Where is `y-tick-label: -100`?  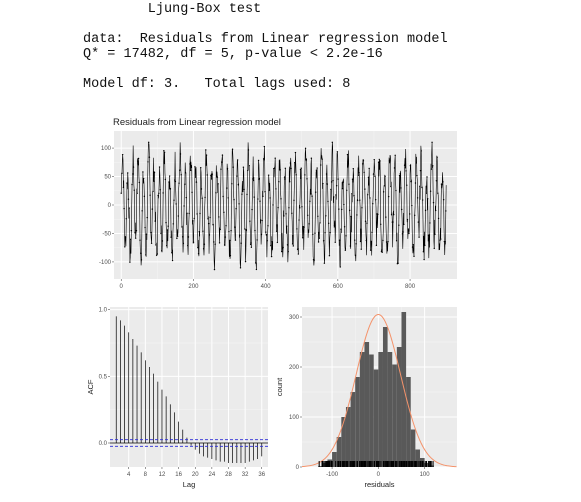
y-tick-label: -100 is located at coordinates (105, 263).